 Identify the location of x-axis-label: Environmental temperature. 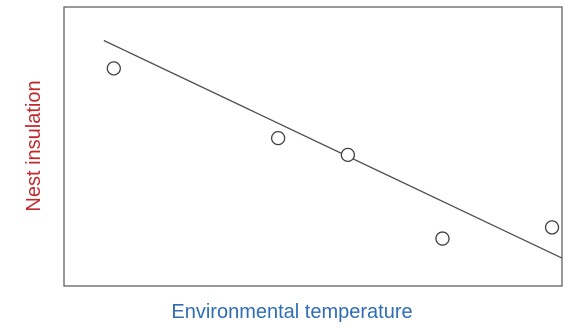
(291, 312).